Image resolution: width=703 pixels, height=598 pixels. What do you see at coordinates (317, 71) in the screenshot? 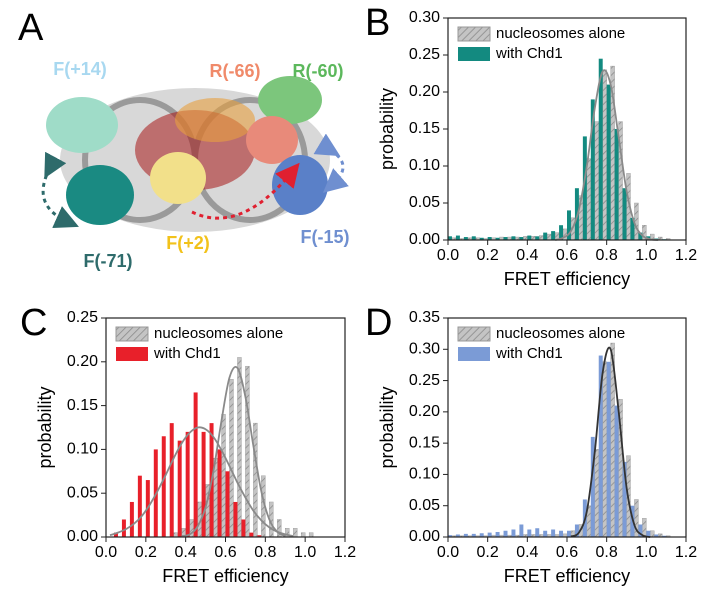
I see `site-label: R(-60)` at bounding box center [317, 71].